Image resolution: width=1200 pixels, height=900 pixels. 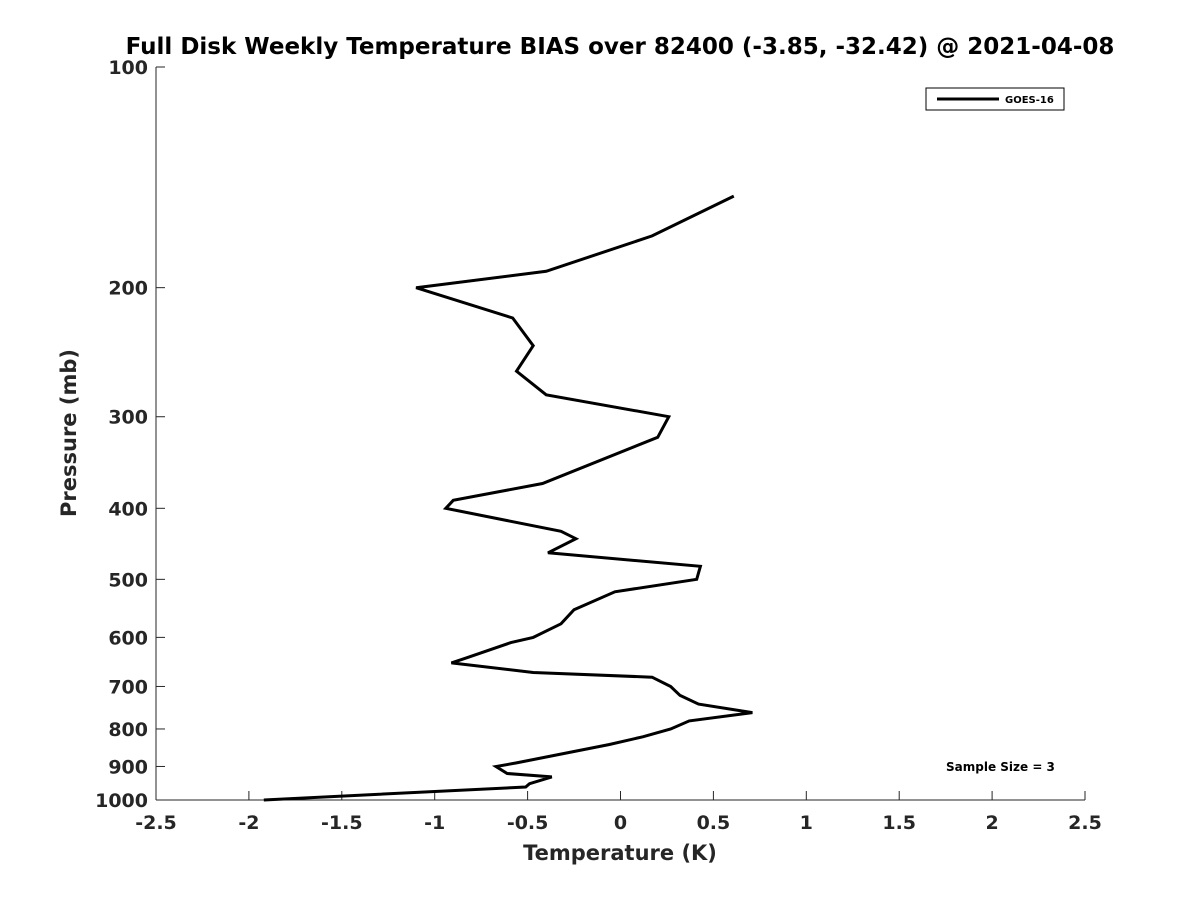 What do you see at coordinates (806, 823) in the screenshot?
I see `x-tick-label: 1` at bounding box center [806, 823].